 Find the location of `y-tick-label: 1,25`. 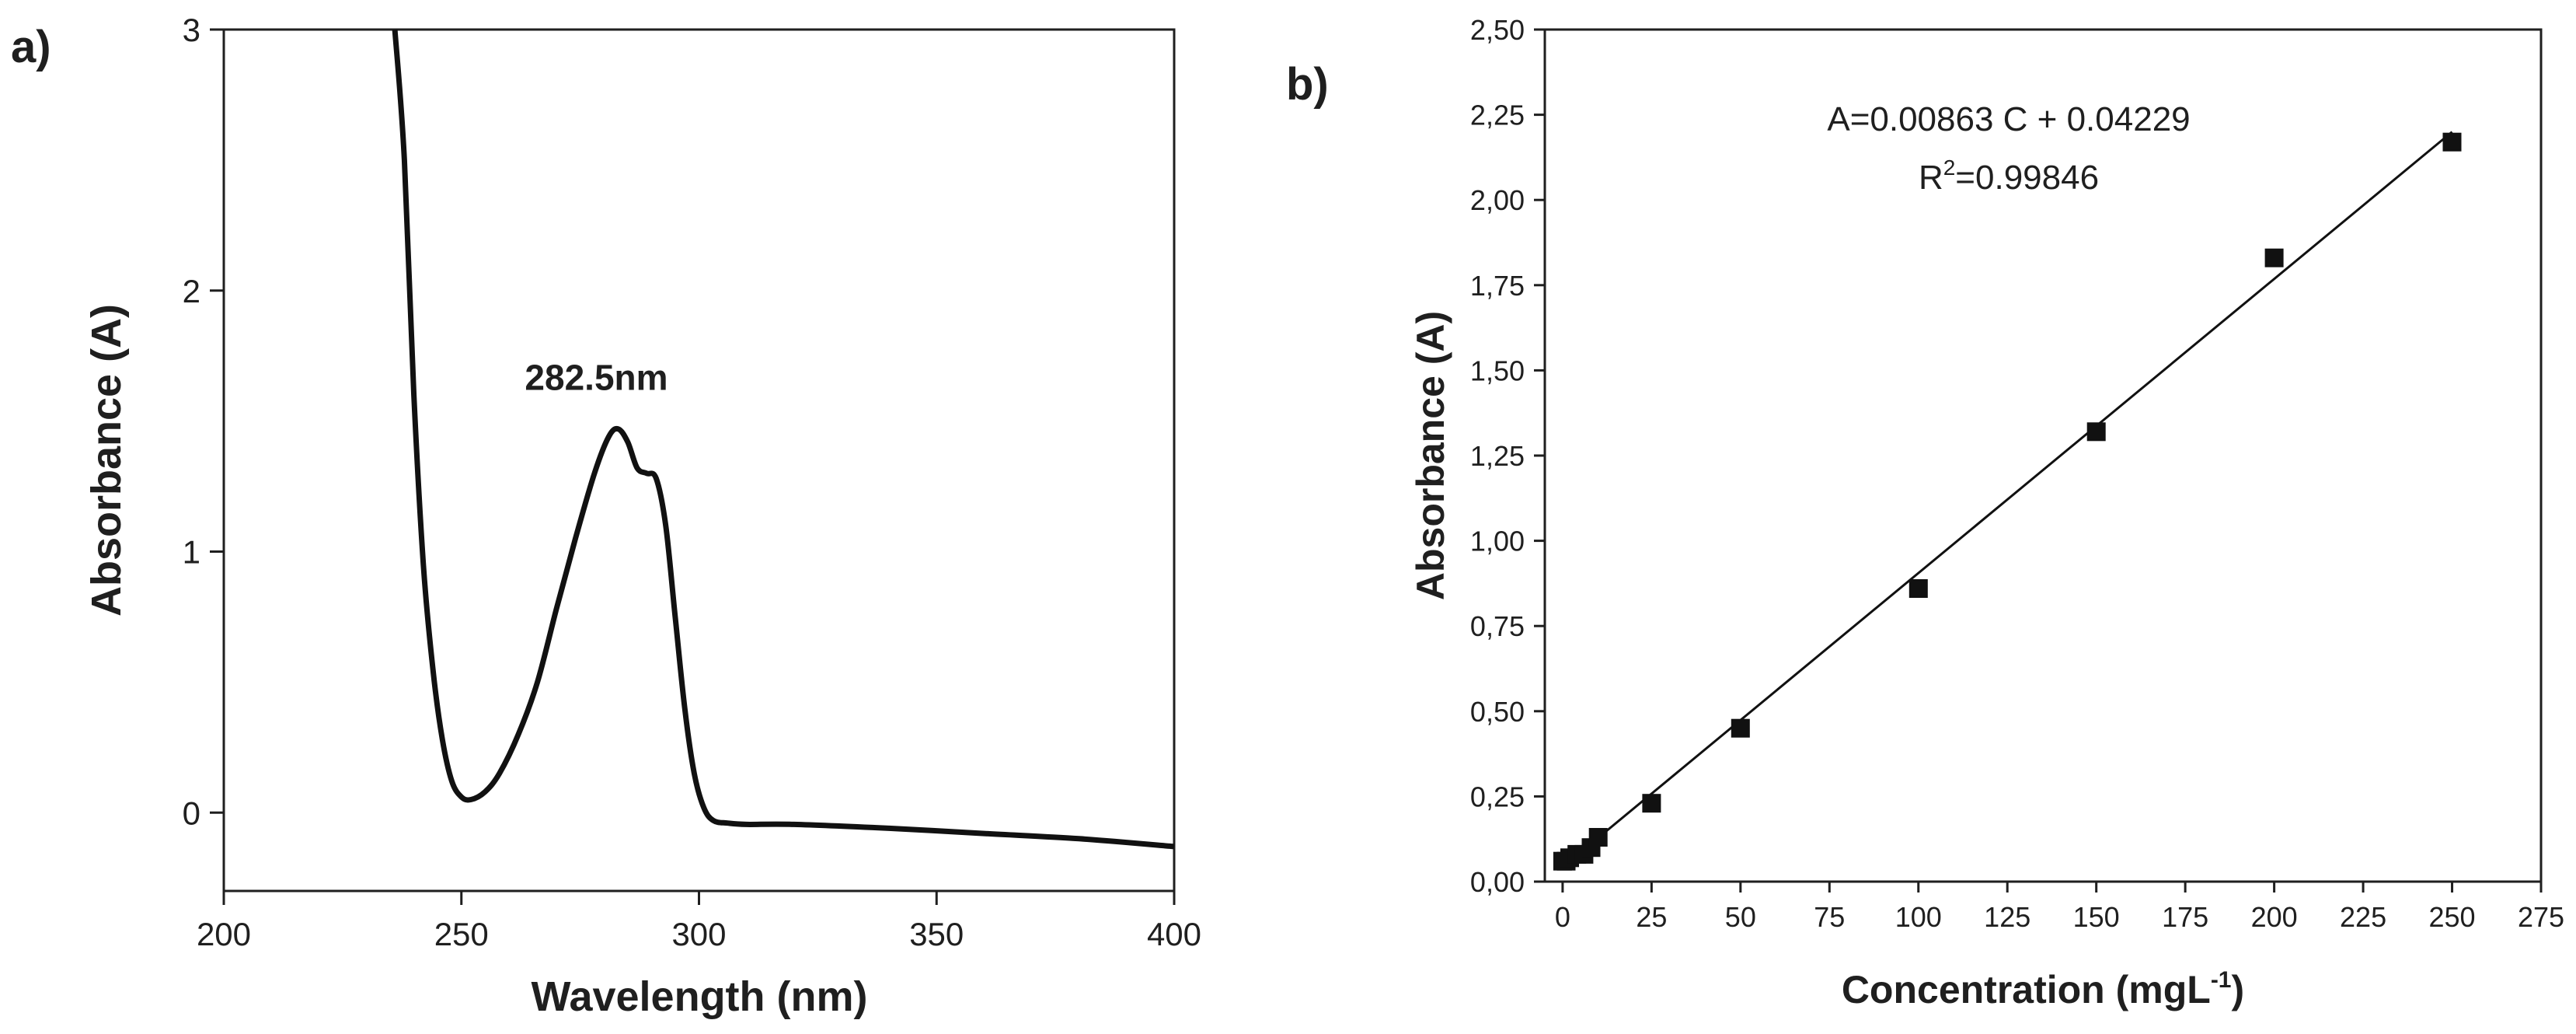

y-tick-label: 1,25 is located at coordinates (1497, 456).